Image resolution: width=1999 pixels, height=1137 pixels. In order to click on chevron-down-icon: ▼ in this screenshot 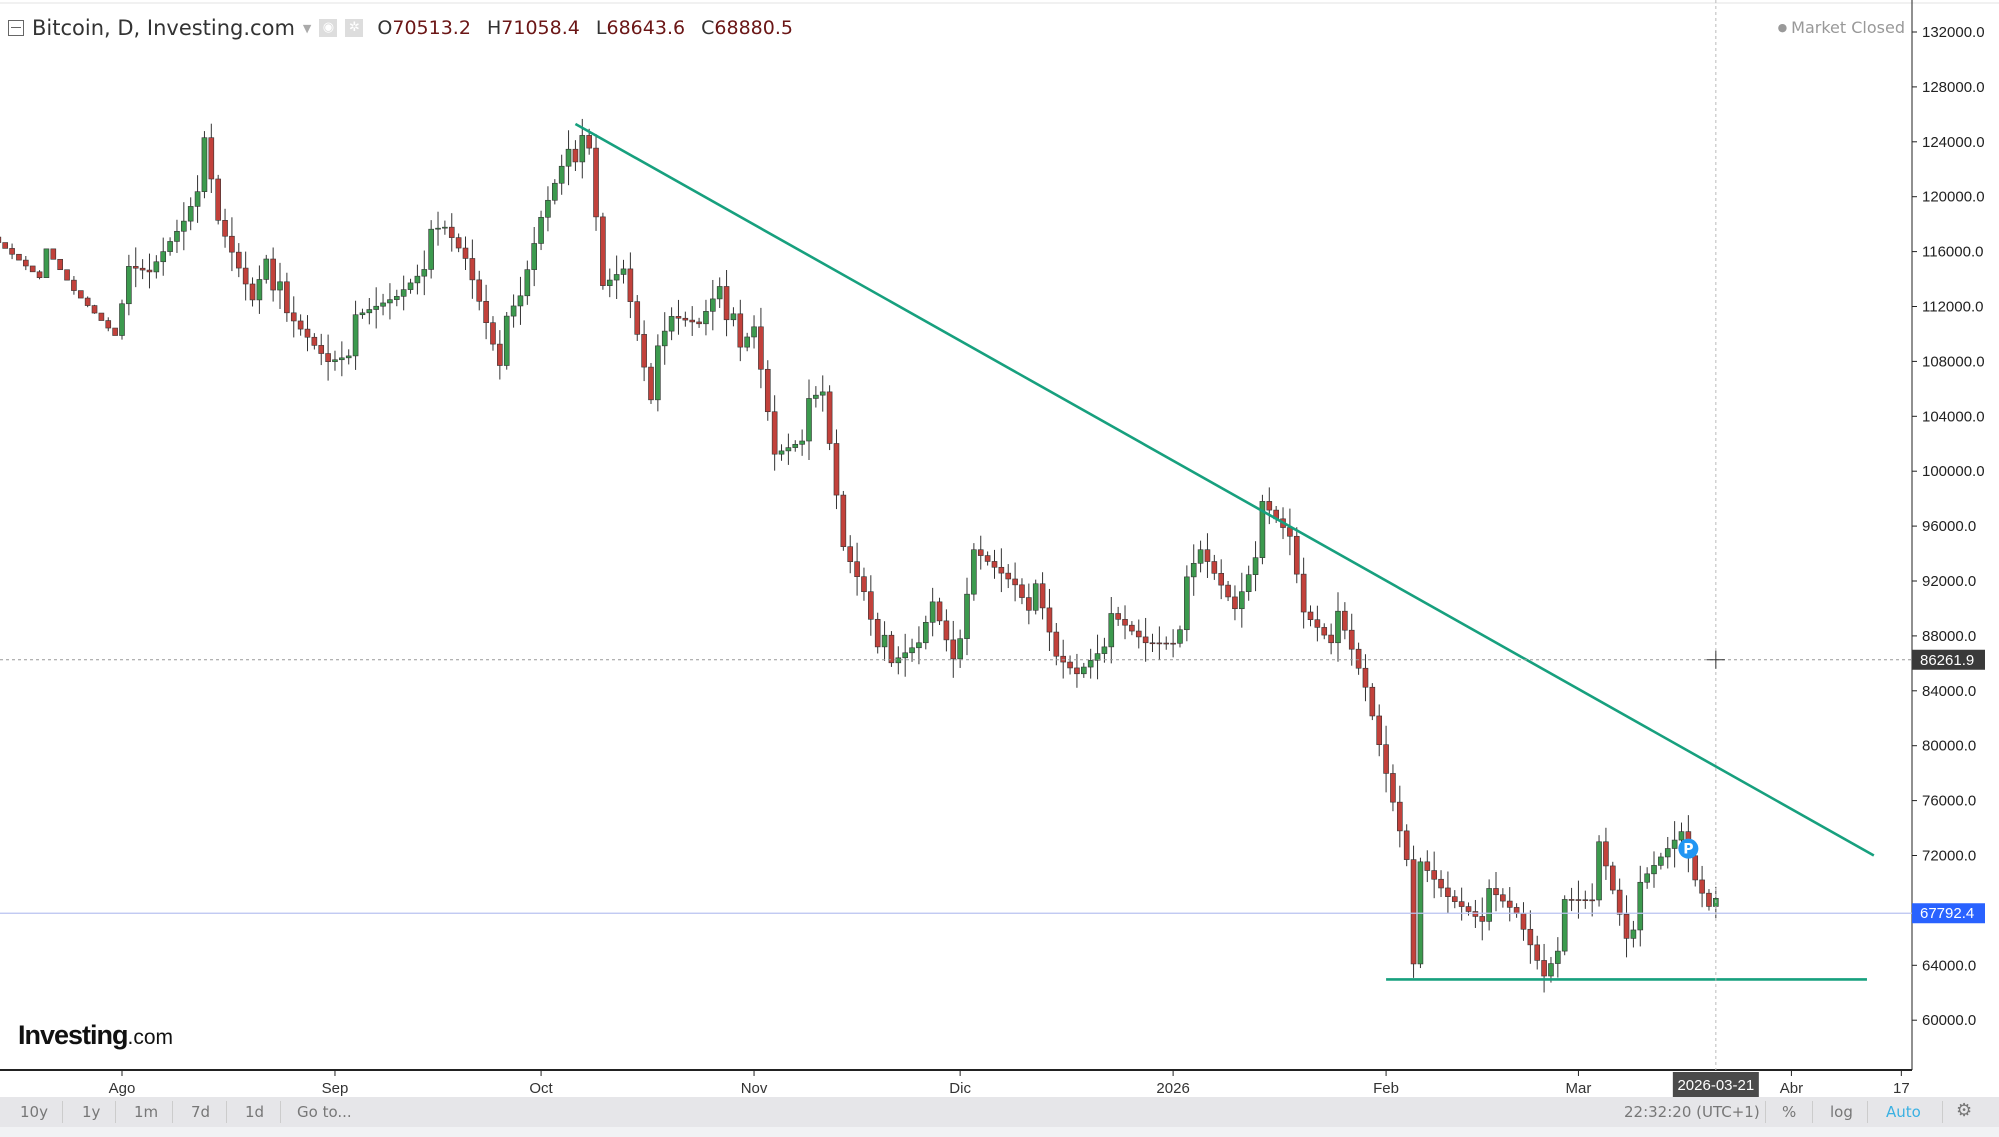, I will do `click(307, 28)`.